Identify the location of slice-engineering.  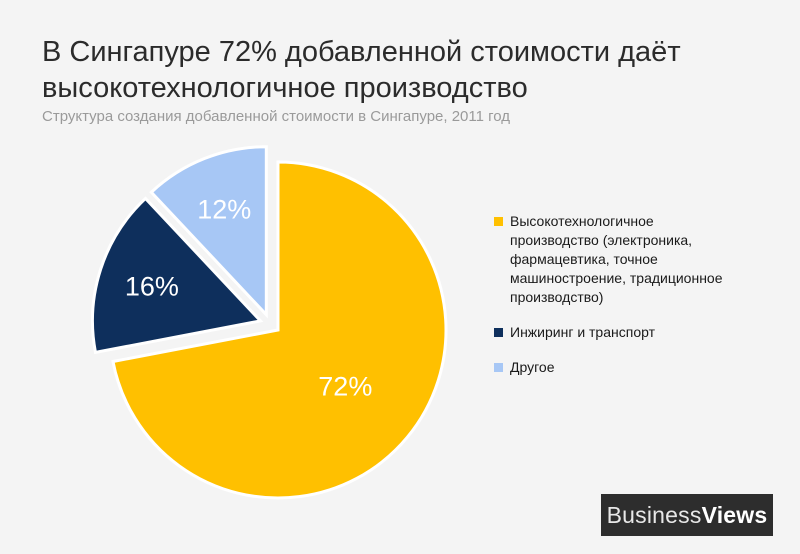
(177, 275).